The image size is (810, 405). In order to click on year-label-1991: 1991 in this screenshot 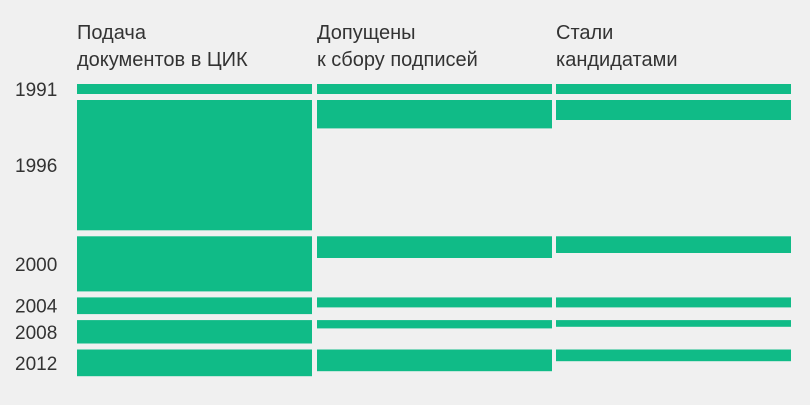, I will do `click(36, 90)`.